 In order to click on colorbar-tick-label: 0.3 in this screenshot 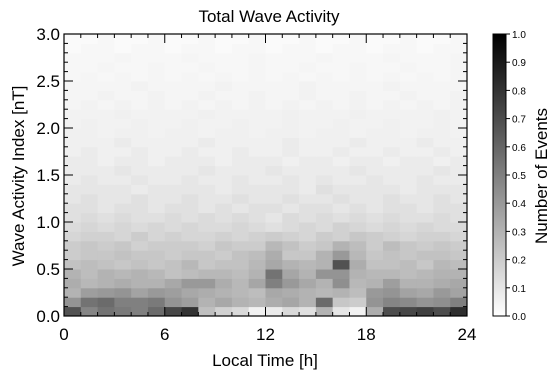, I will do `click(519, 232)`.